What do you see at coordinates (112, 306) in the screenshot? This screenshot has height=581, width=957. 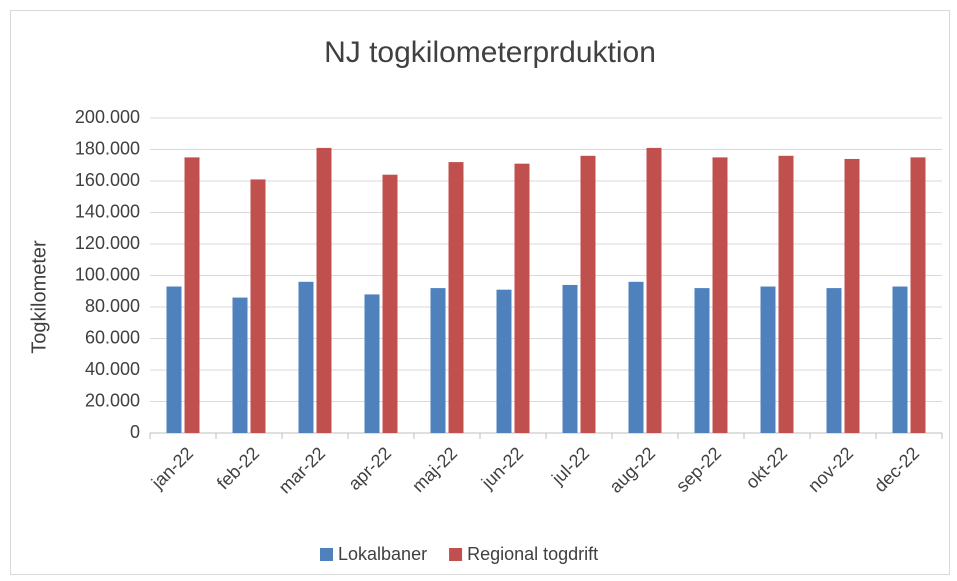 I see `y-tick-label: 80.000` at bounding box center [112, 306].